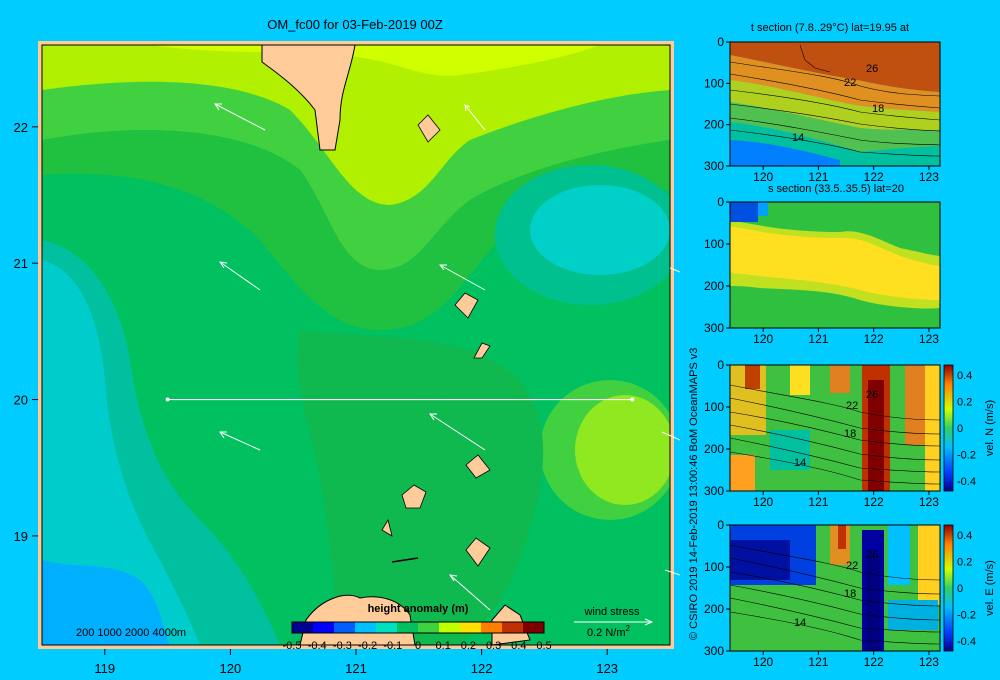 This screenshot has width=1000, height=680. I want to click on svg-text: 14, so click(800, 463).